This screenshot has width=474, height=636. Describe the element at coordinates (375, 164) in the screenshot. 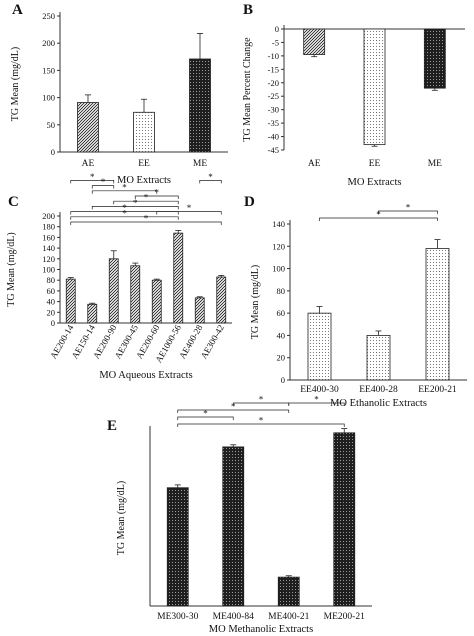

I see `x-tick-label: EE` at that location.